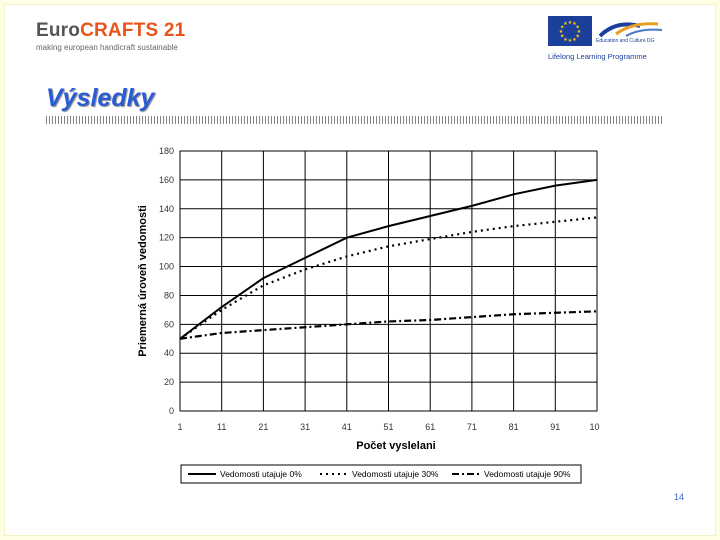 This screenshot has height=540, width=720. What do you see at coordinates (597, 56) in the screenshot?
I see `programme-name: Lifelong Learning Programme` at bounding box center [597, 56].